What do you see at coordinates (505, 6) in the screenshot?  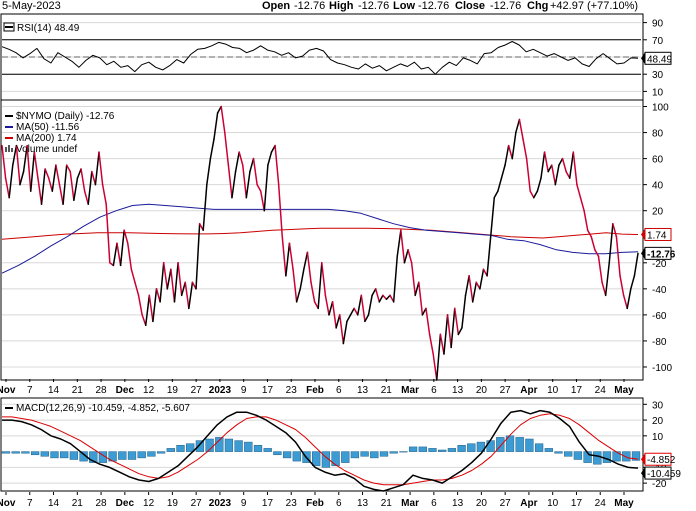 I see `close-value: -12.76` at bounding box center [505, 6].